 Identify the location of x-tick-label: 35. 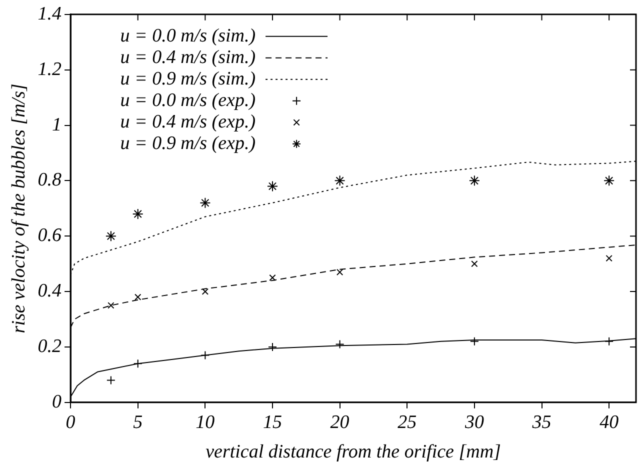
(541, 422).